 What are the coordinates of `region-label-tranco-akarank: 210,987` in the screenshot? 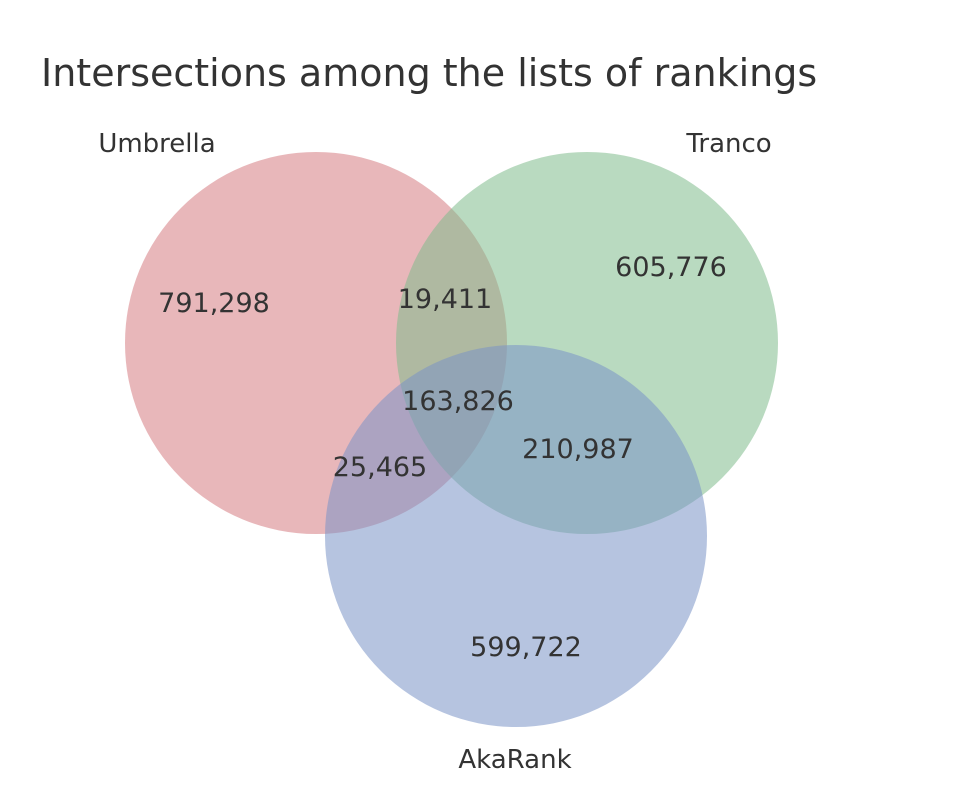 It's located at (578, 449).